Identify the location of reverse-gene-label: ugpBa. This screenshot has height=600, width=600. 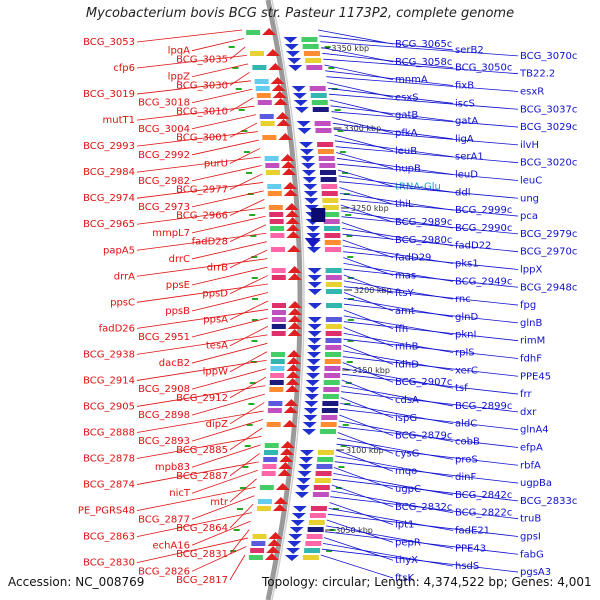
(536, 483).